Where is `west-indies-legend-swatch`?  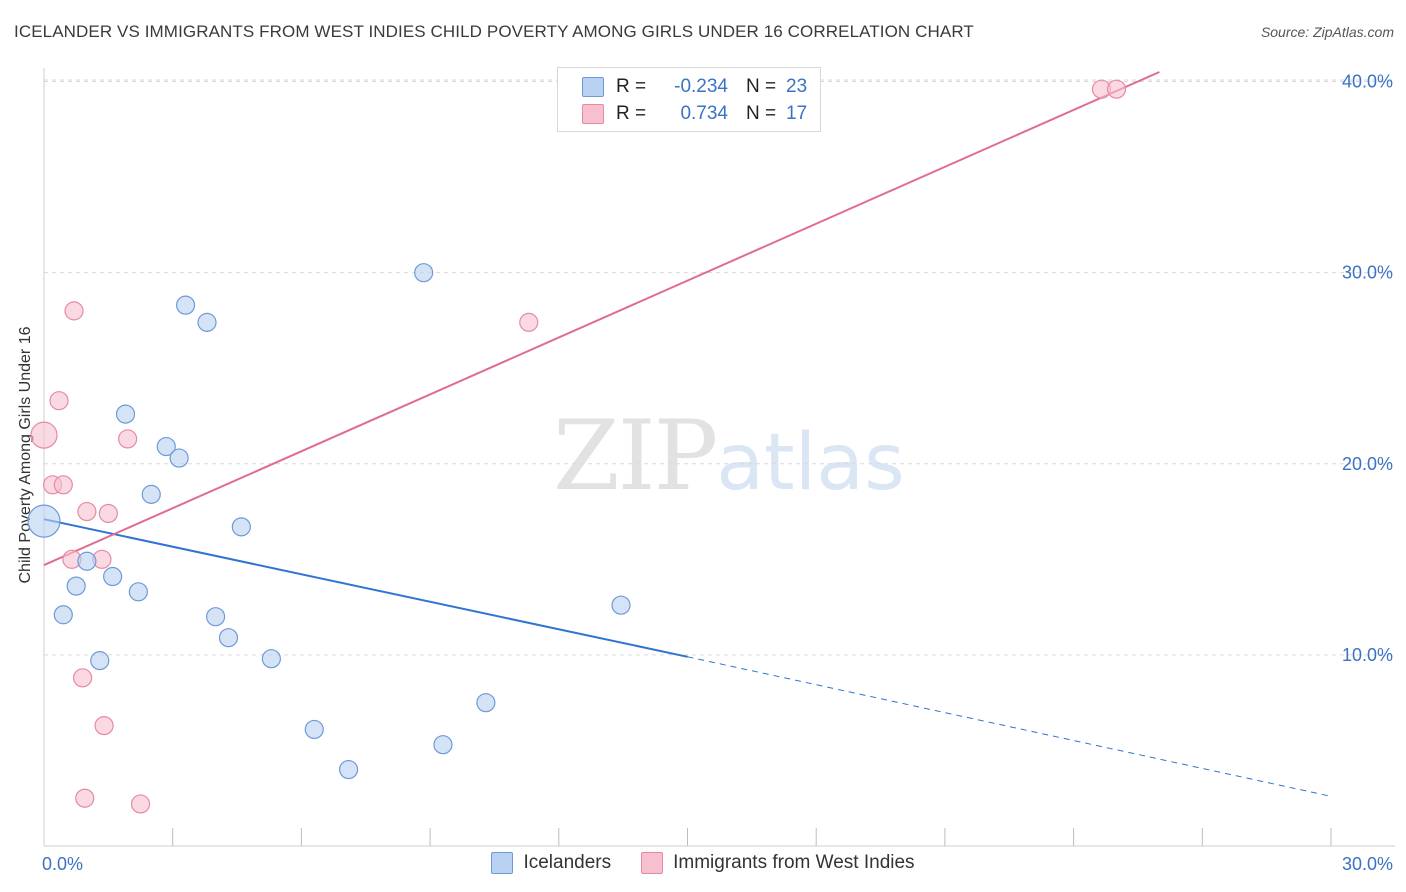
west-indies-legend-swatch is located at coordinates (652, 863).